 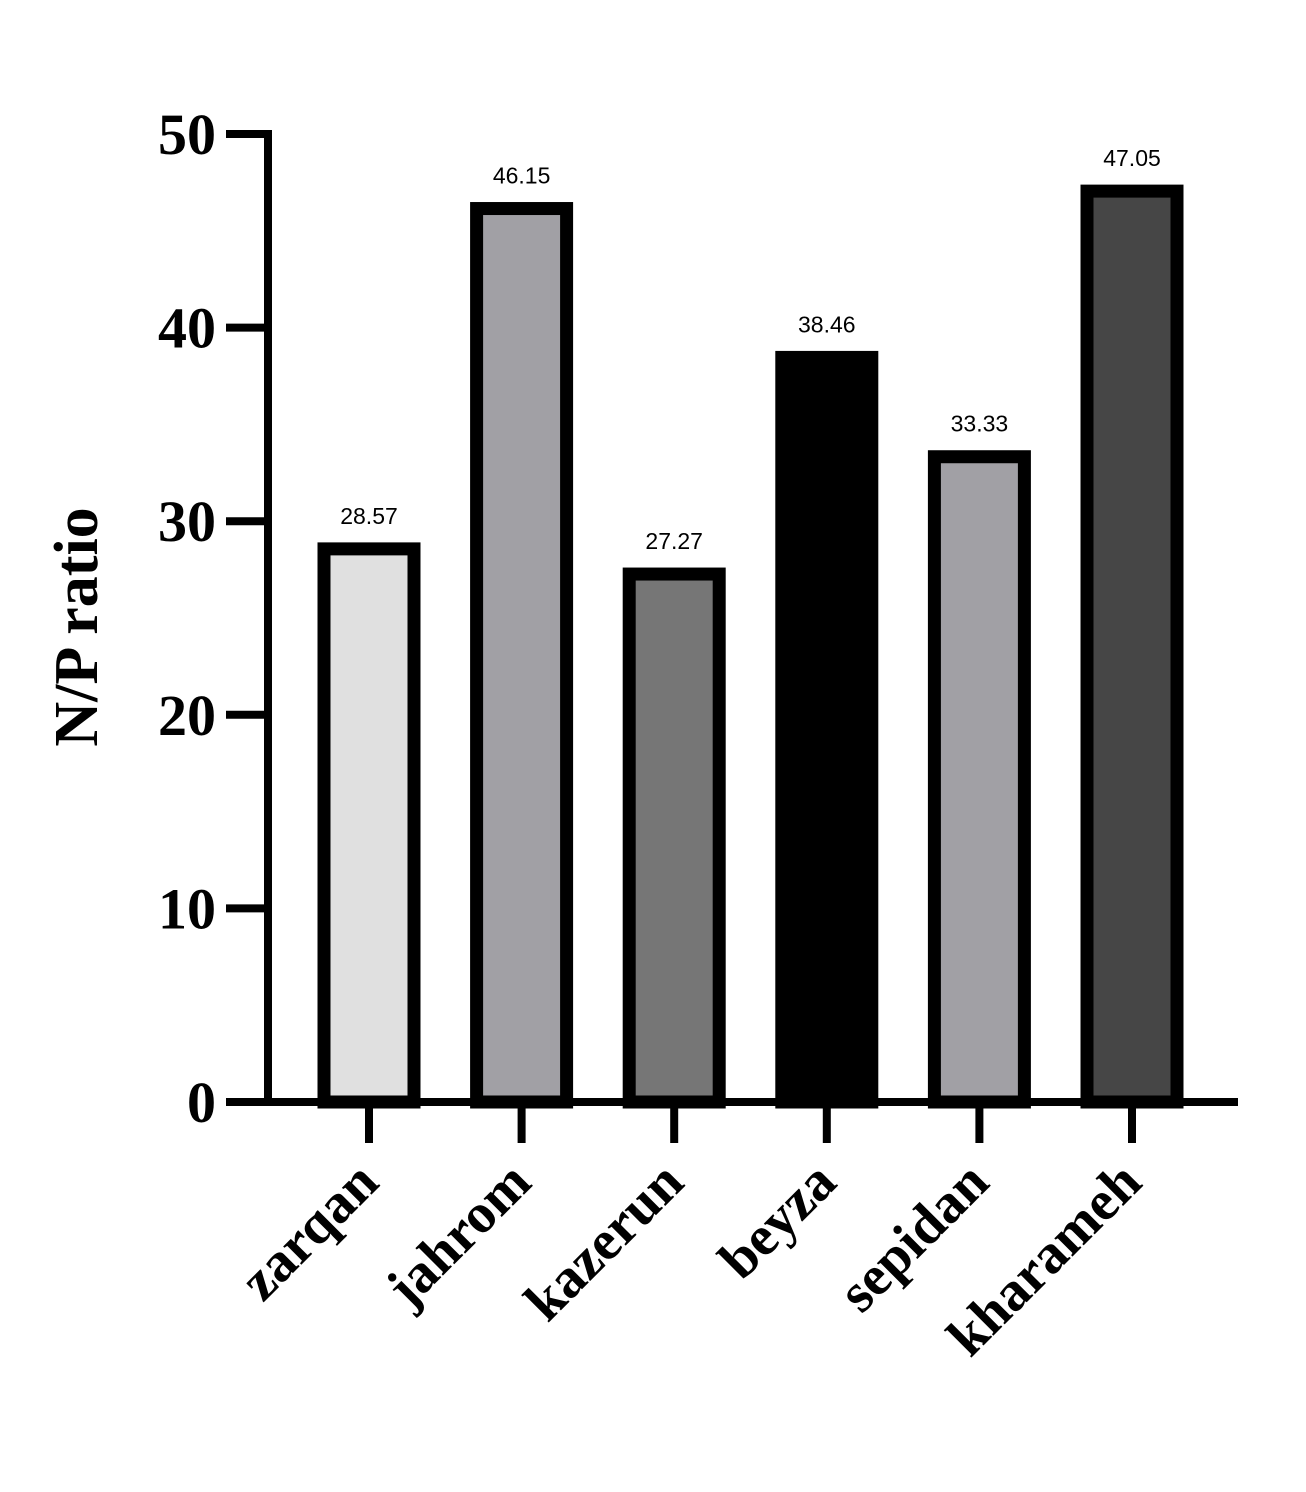 What do you see at coordinates (369, 516) in the screenshot?
I see `data-label-zarqan: 28.57` at bounding box center [369, 516].